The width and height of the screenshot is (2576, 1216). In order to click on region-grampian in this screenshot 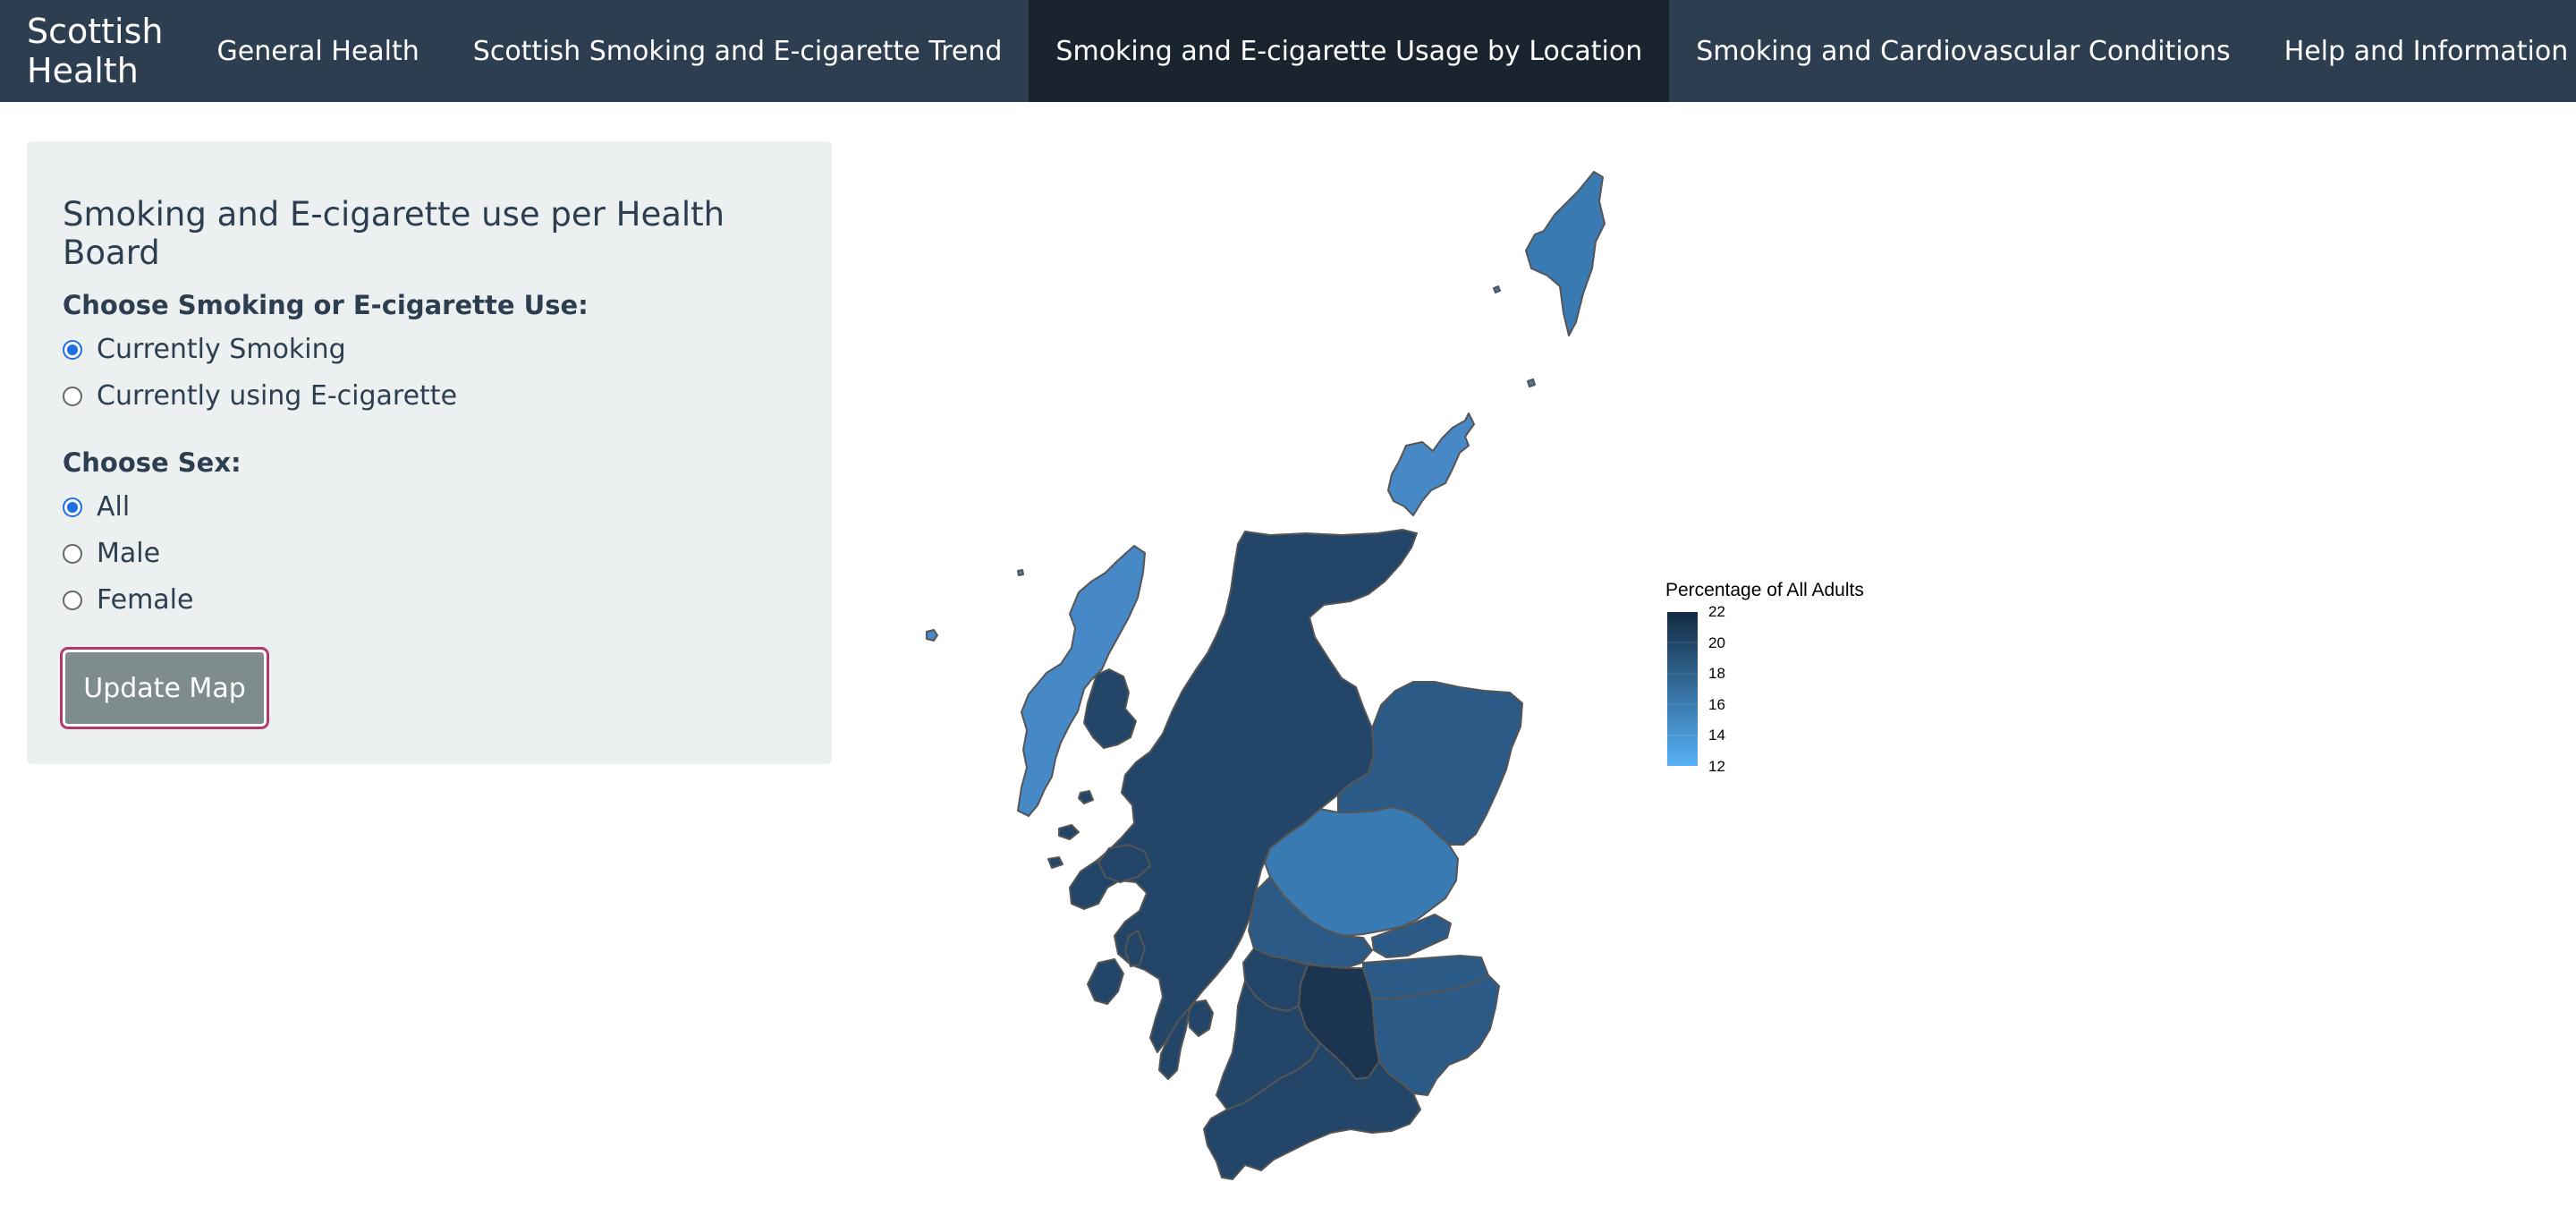, I will do `click(1430, 764)`.